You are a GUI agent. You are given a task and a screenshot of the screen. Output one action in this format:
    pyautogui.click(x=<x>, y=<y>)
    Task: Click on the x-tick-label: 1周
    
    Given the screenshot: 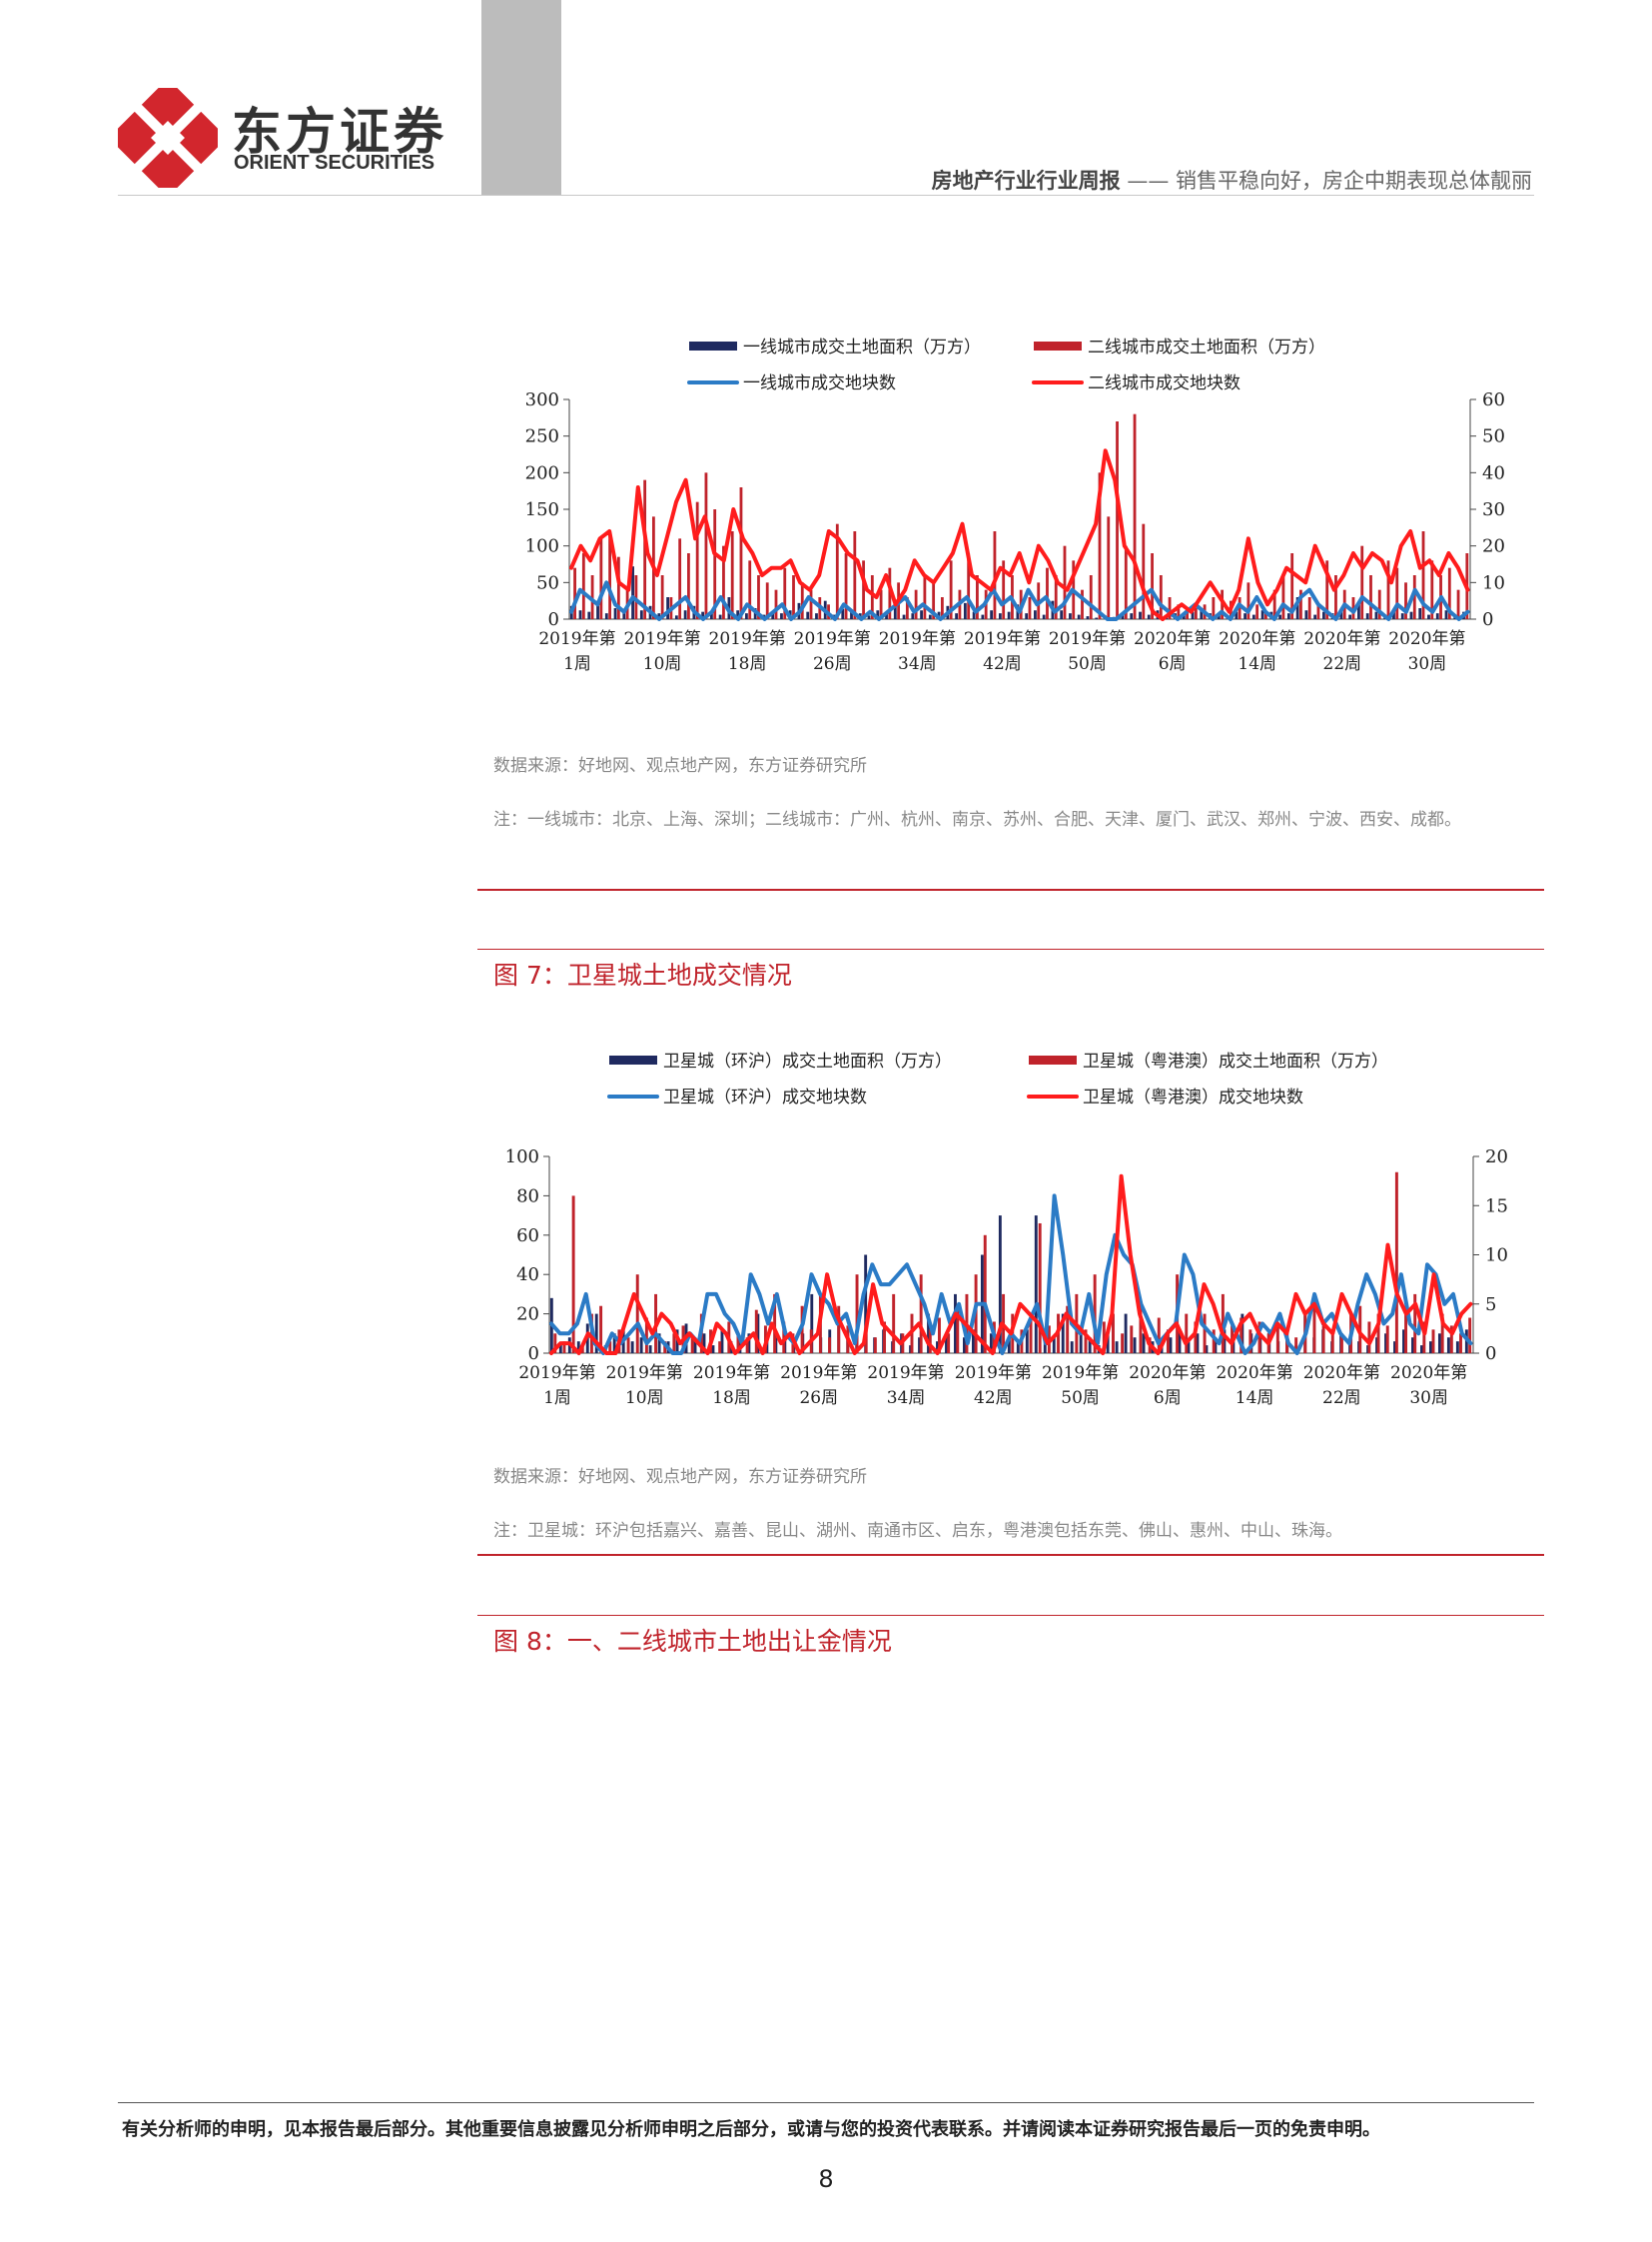 What is the action you would take?
    pyautogui.click(x=557, y=1398)
    